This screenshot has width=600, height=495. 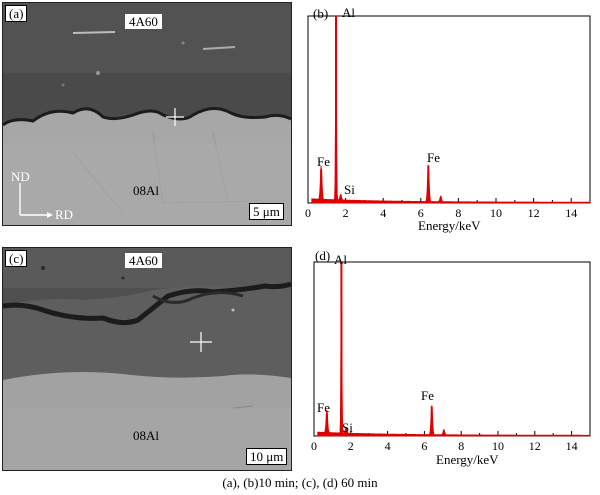 I want to click on eds-d-x-tick-label-6: 12, so click(x=535, y=446).